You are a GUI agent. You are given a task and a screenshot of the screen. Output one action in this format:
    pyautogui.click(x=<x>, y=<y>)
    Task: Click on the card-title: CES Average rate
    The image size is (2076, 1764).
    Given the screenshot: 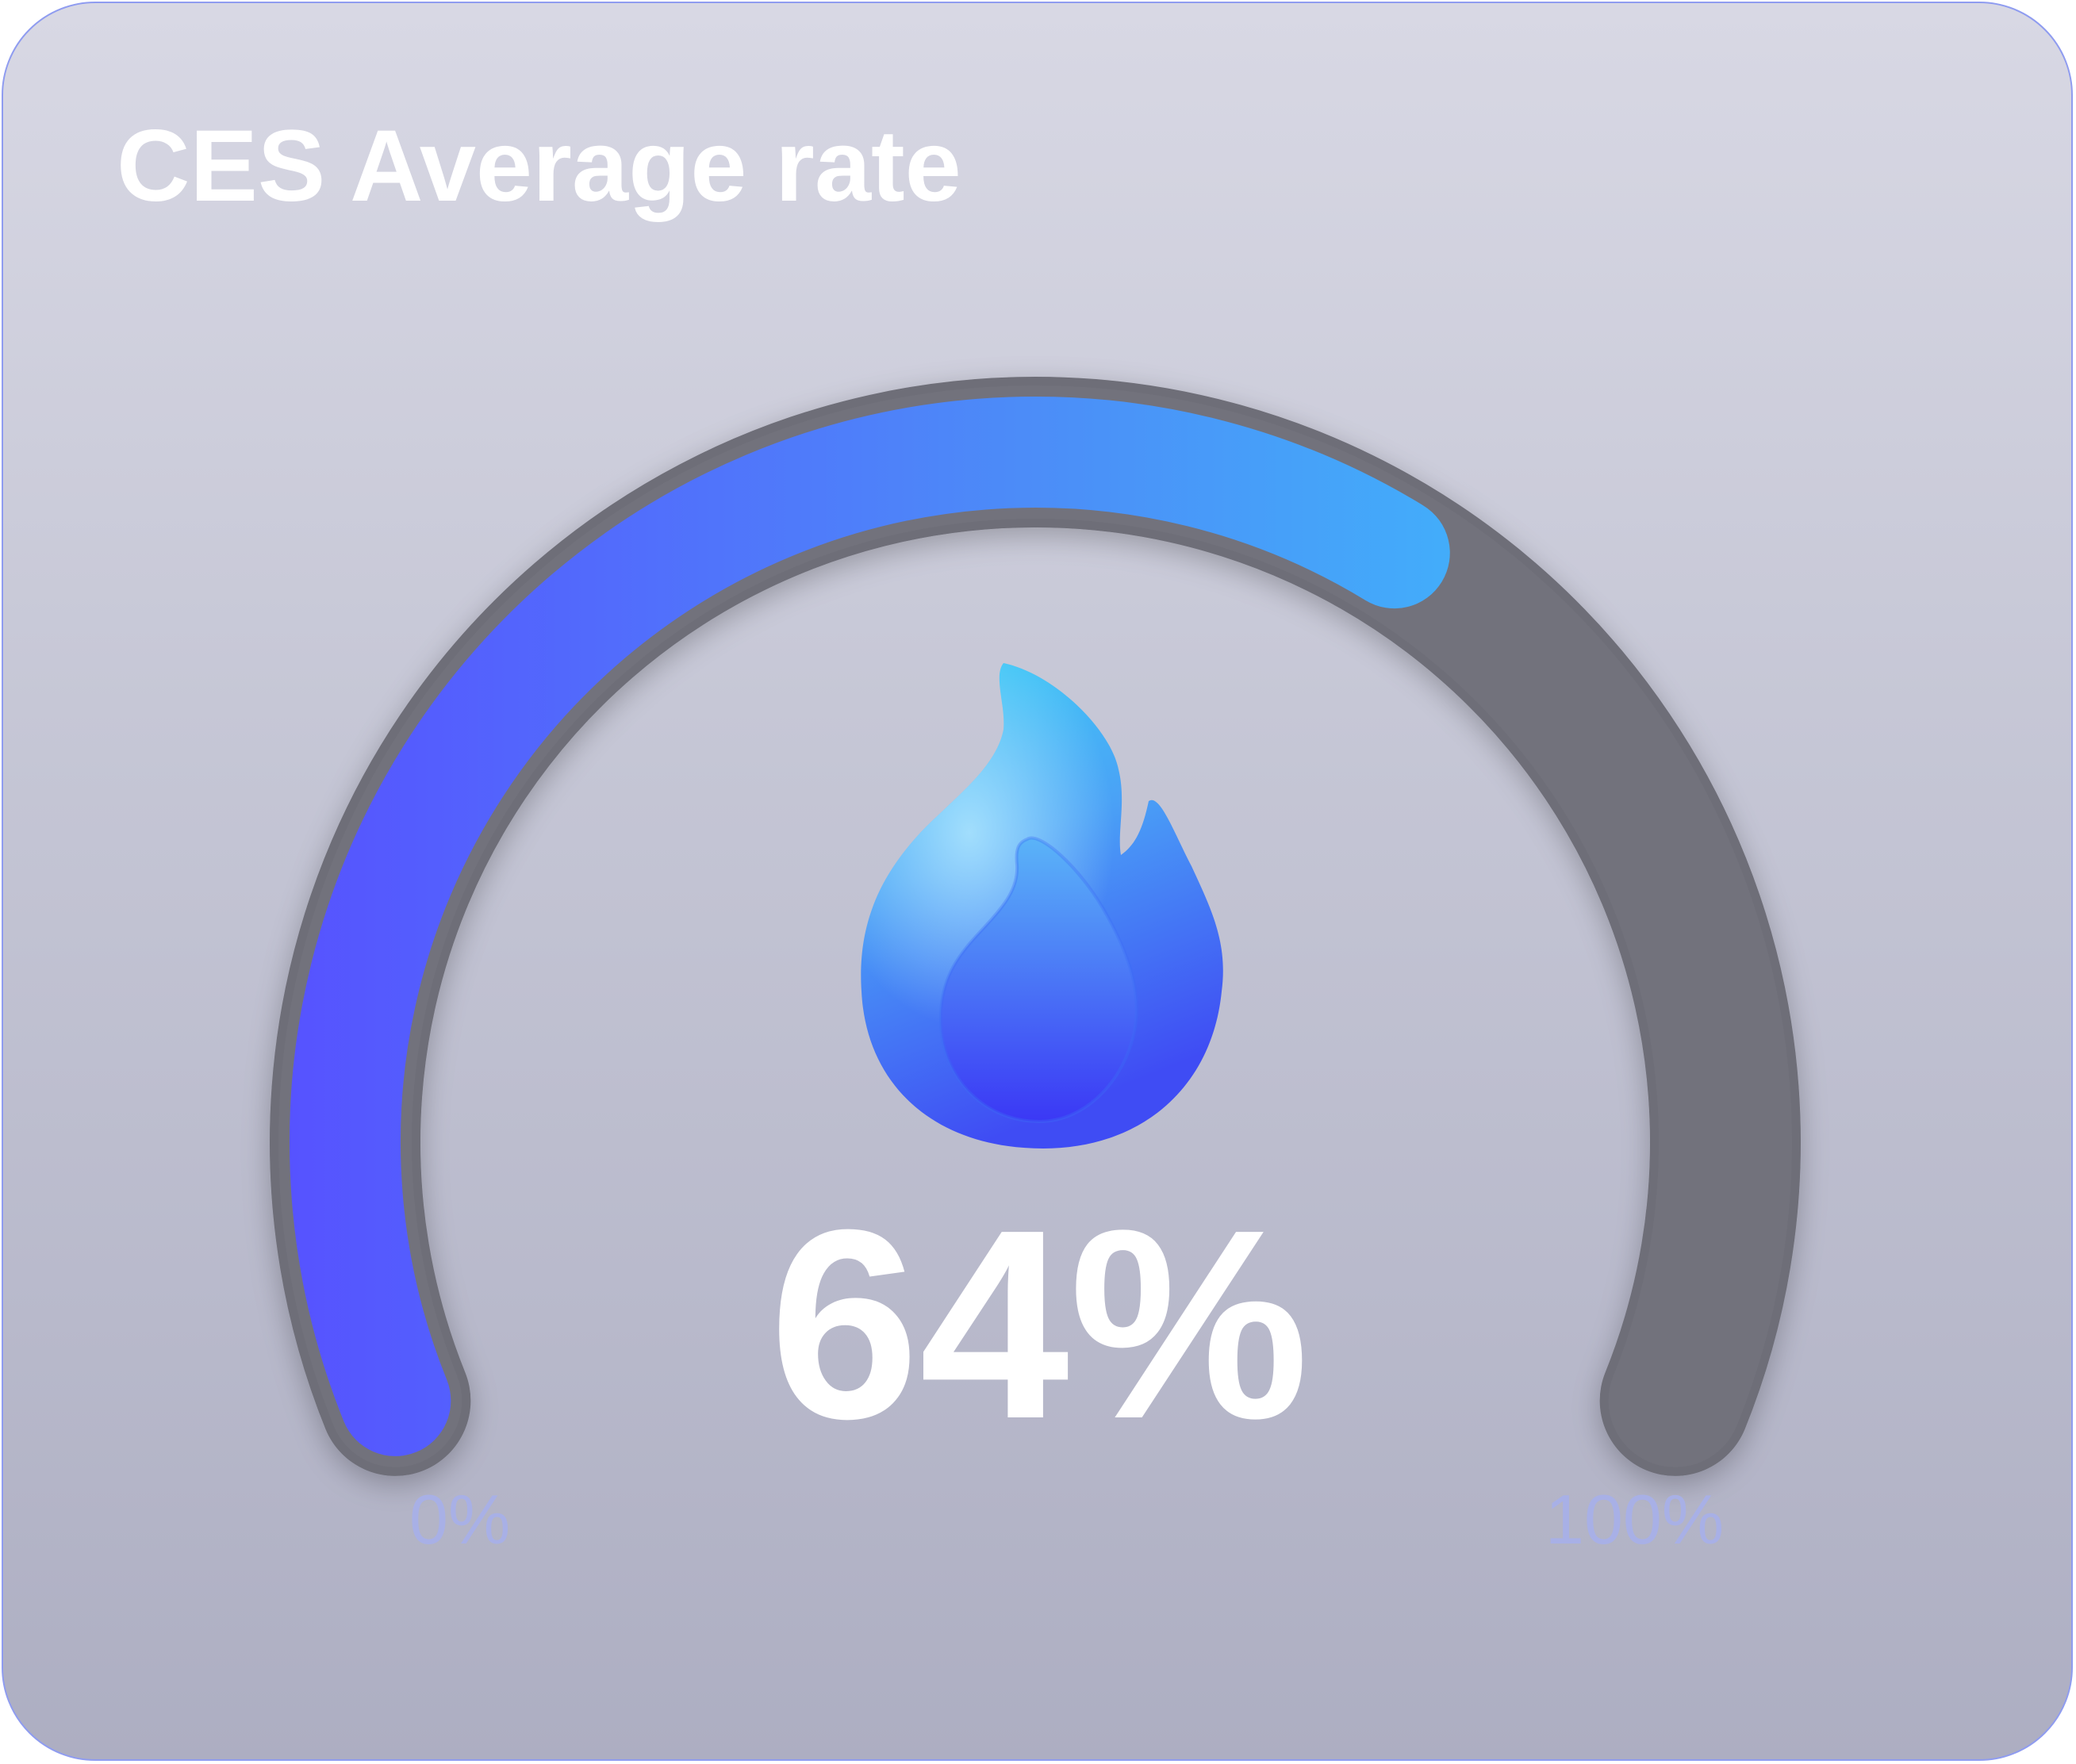 What is the action you would take?
    pyautogui.click(x=539, y=166)
    